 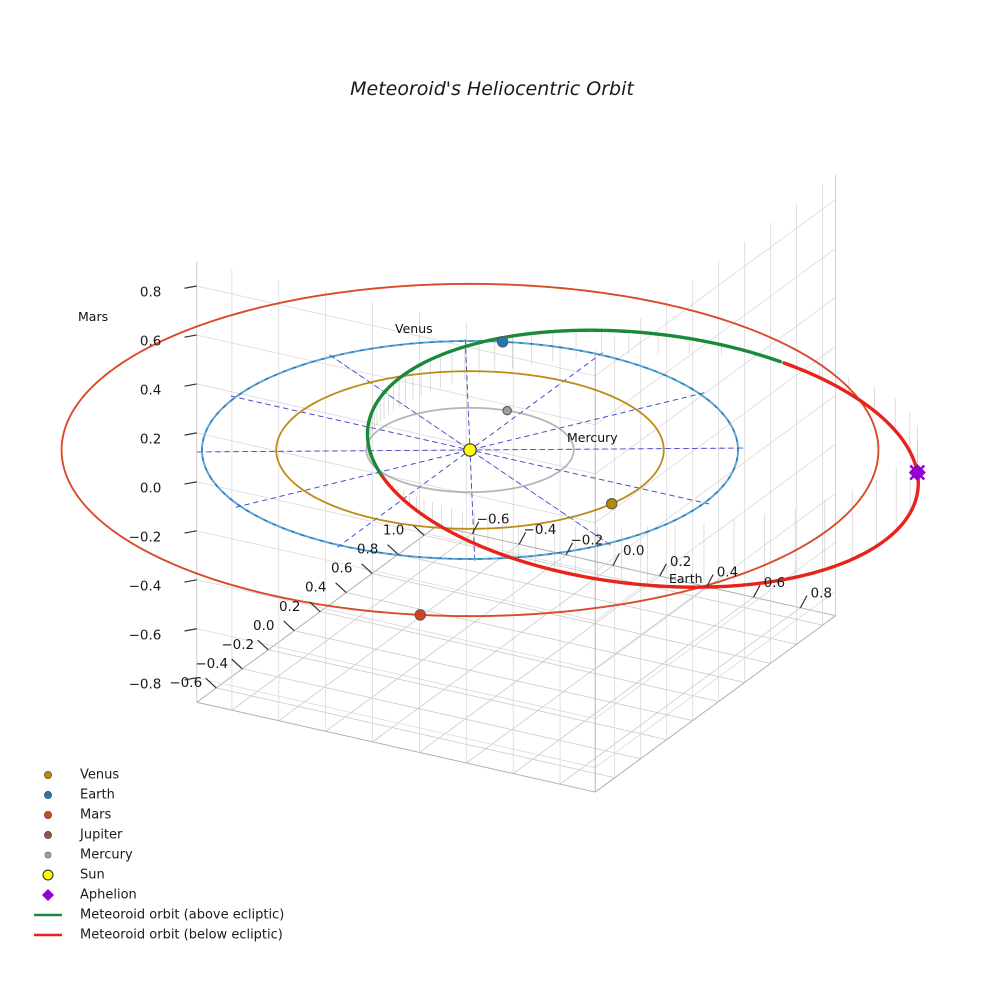 What do you see at coordinates (96, 815) in the screenshot?
I see `legend-label: Mars` at bounding box center [96, 815].